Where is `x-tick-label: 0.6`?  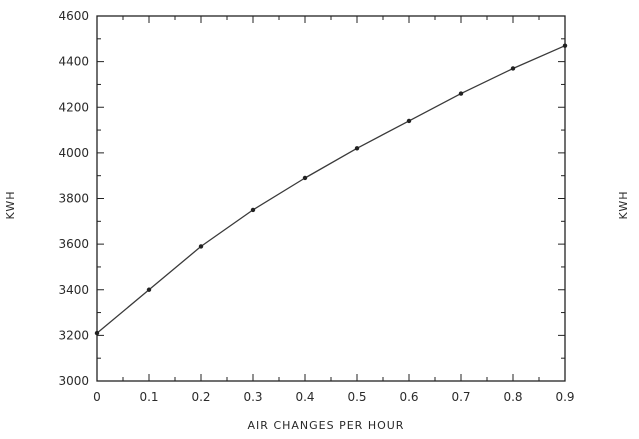 x-tick-label: 0.6 is located at coordinates (408, 397).